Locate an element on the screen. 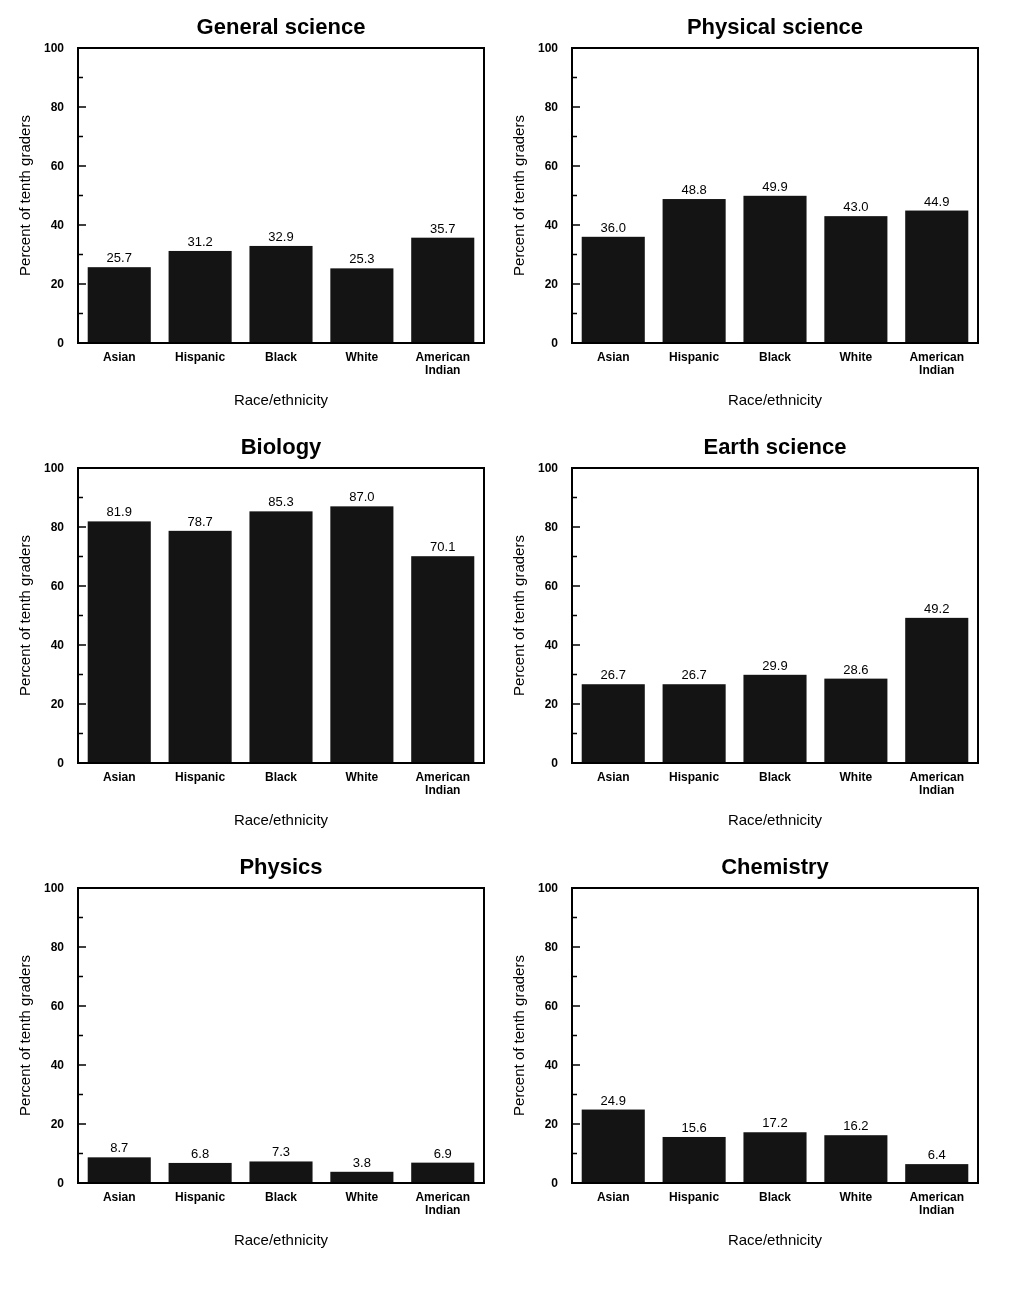 The image size is (1020, 1299). data-label: 7.3 is located at coordinates (281, 1152).